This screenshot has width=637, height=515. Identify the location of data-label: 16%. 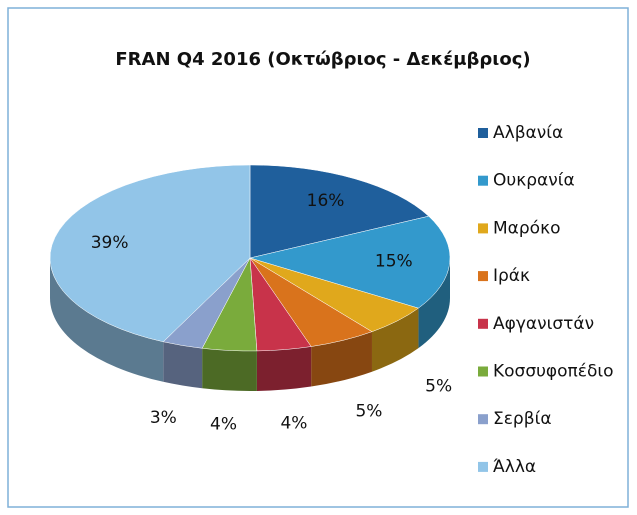
(326, 201).